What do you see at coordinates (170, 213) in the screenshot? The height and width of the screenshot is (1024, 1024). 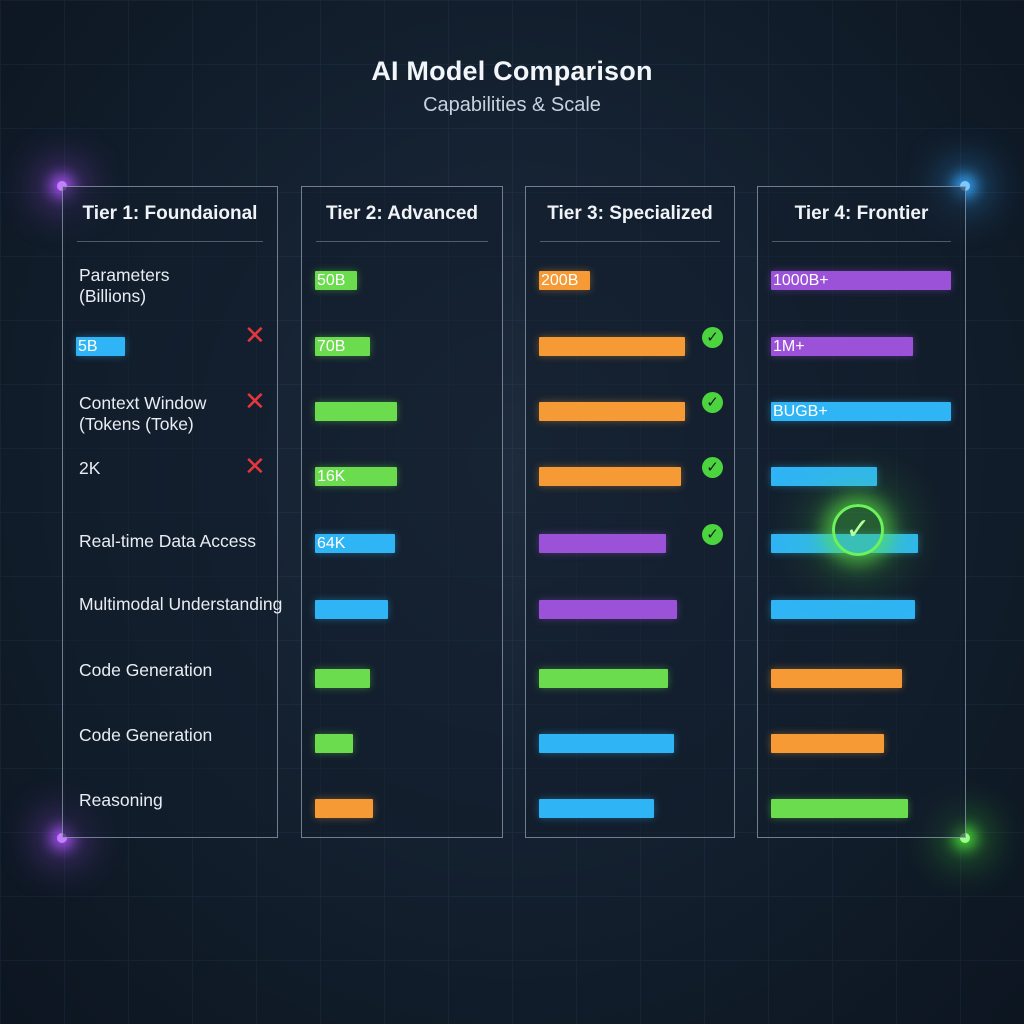 I see `tier-title-1: Tier 1: Foundaional` at bounding box center [170, 213].